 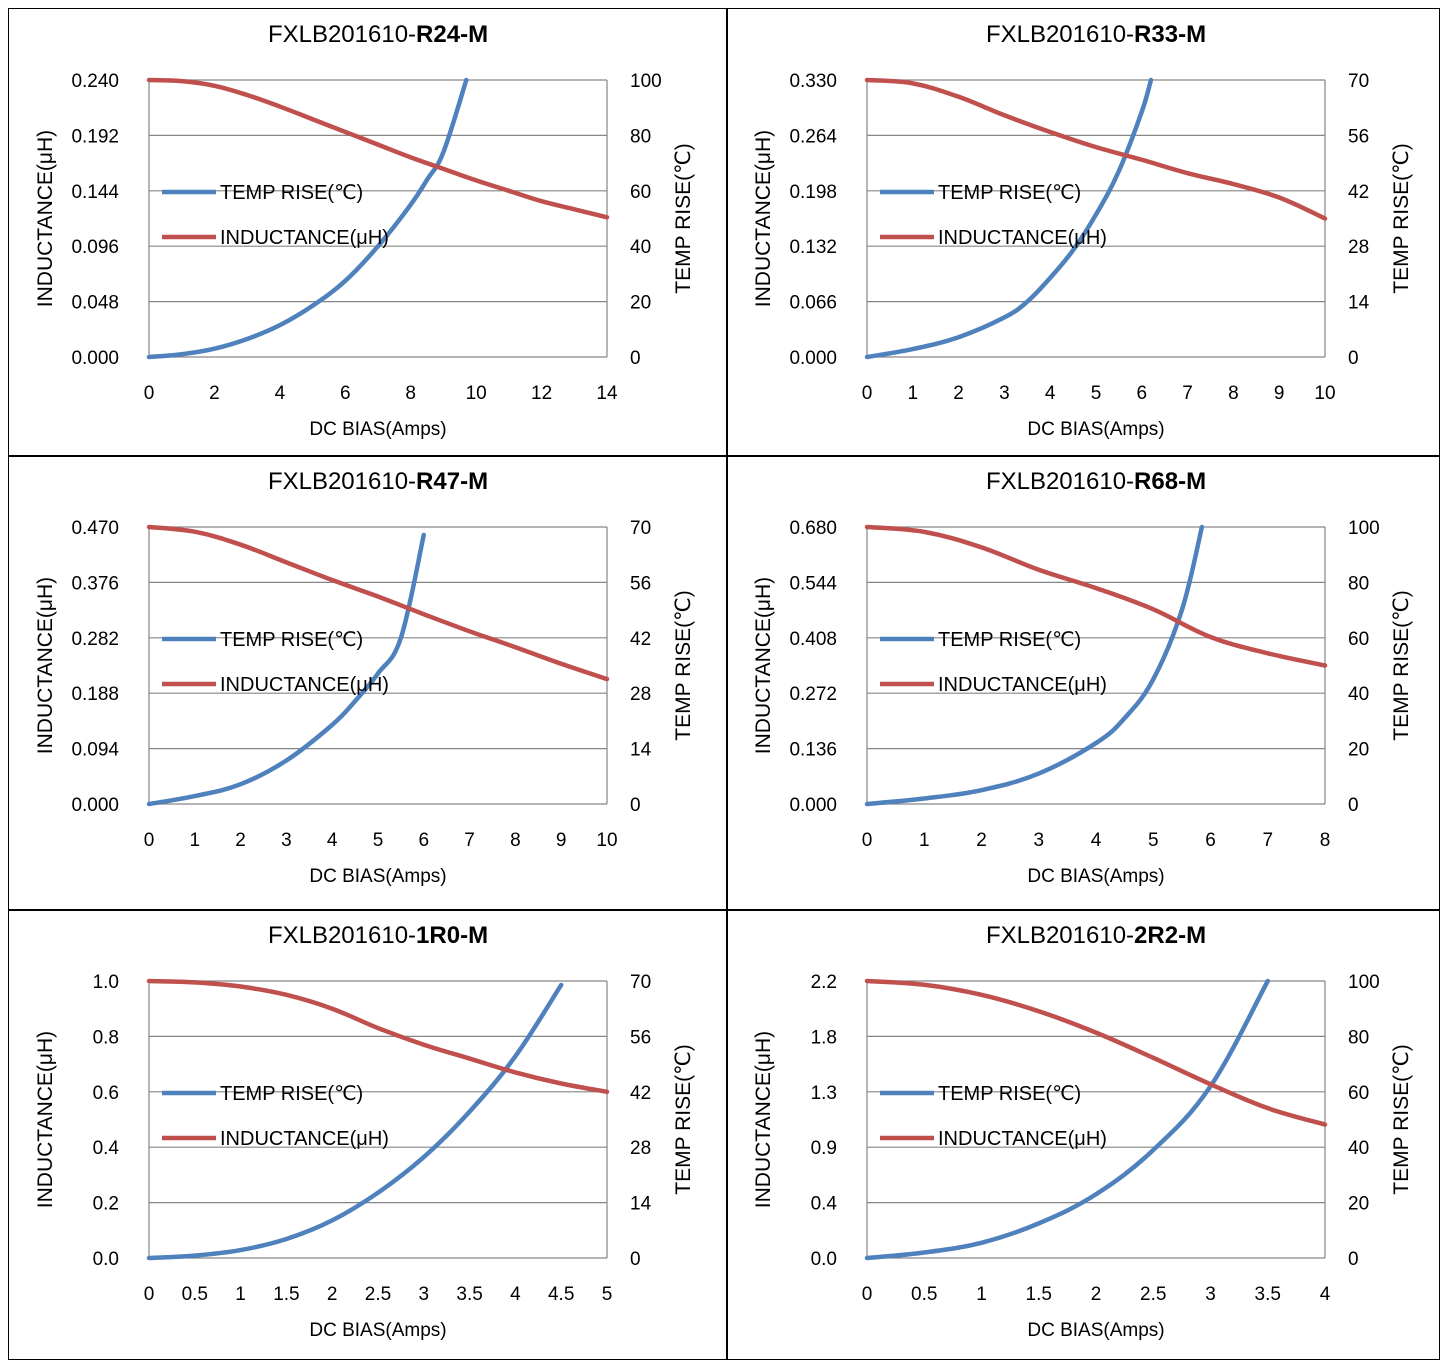 What do you see at coordinates (1358, 136) in the screenshot?
I see `y2-tick-label: 56` at bounding box center [1358, 136].